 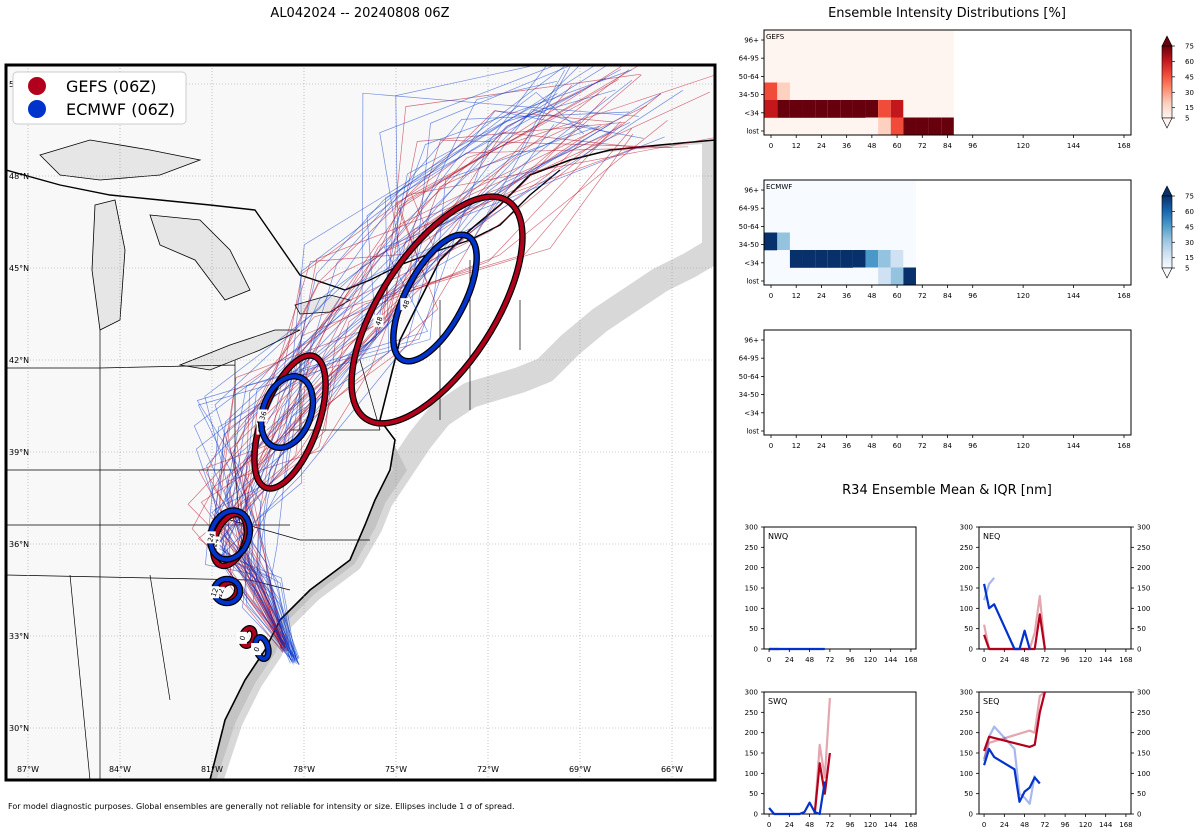 I want to click on lon-label: 69°W, so click(x=580, y=769).